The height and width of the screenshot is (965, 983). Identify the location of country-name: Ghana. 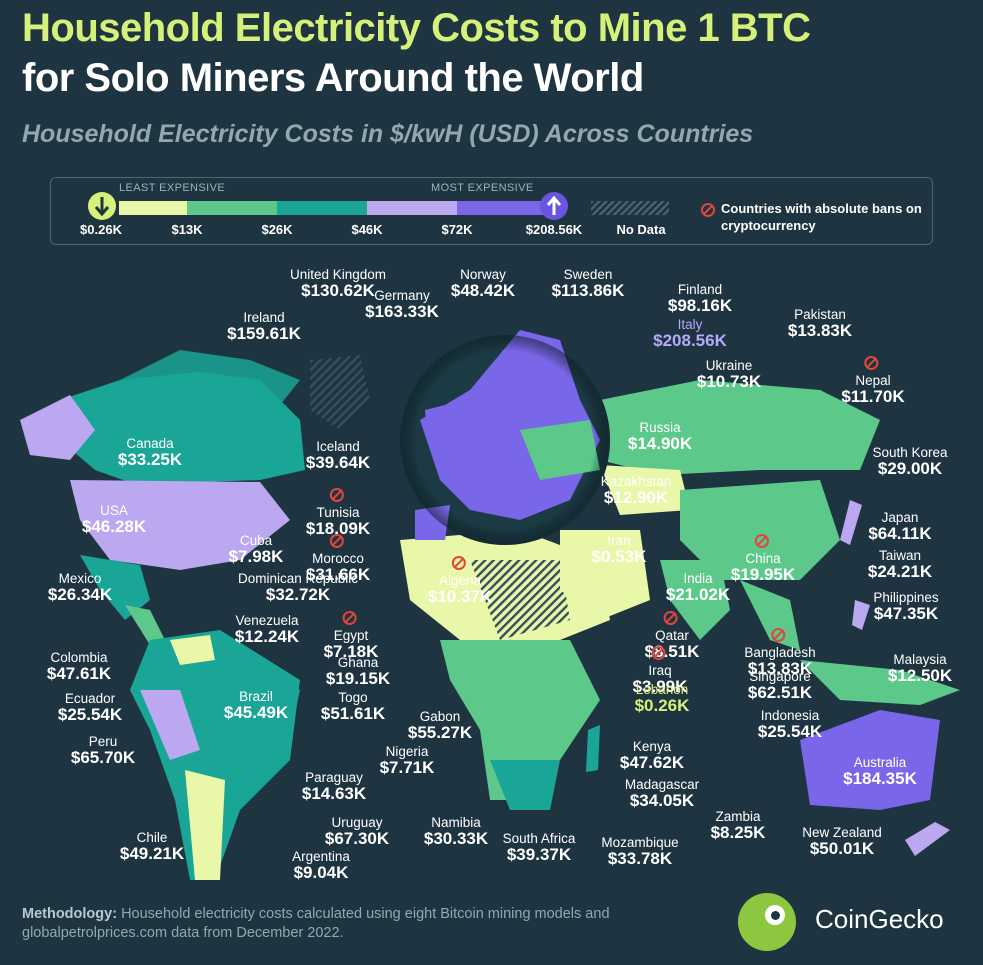
(358, 662).